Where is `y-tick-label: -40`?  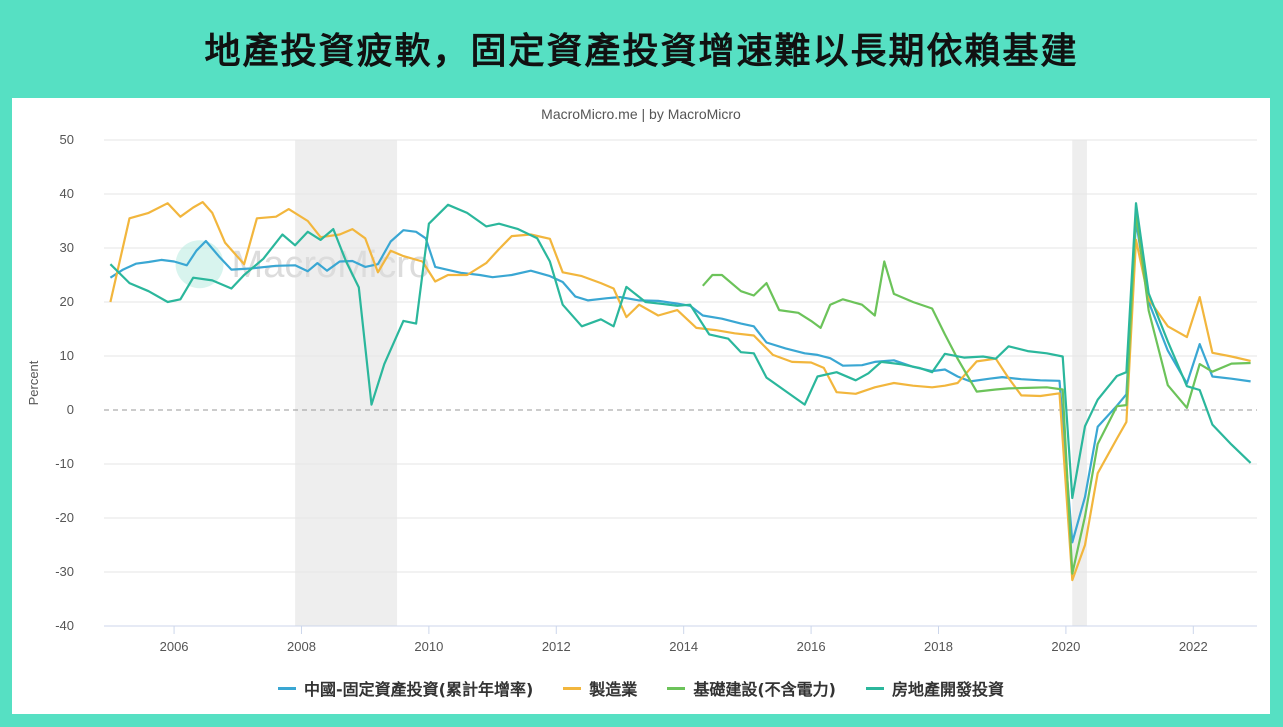
y-tick-label: -40 is located at coordinates (64, 625).